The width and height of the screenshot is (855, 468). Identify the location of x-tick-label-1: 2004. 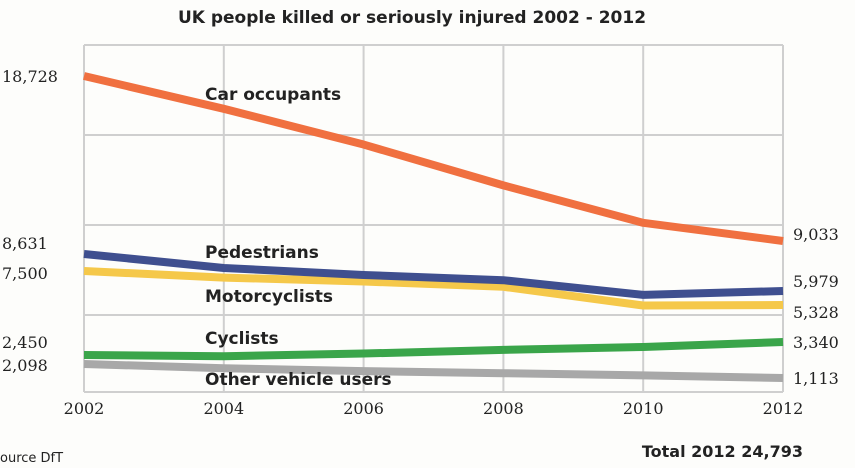
(223, 408).